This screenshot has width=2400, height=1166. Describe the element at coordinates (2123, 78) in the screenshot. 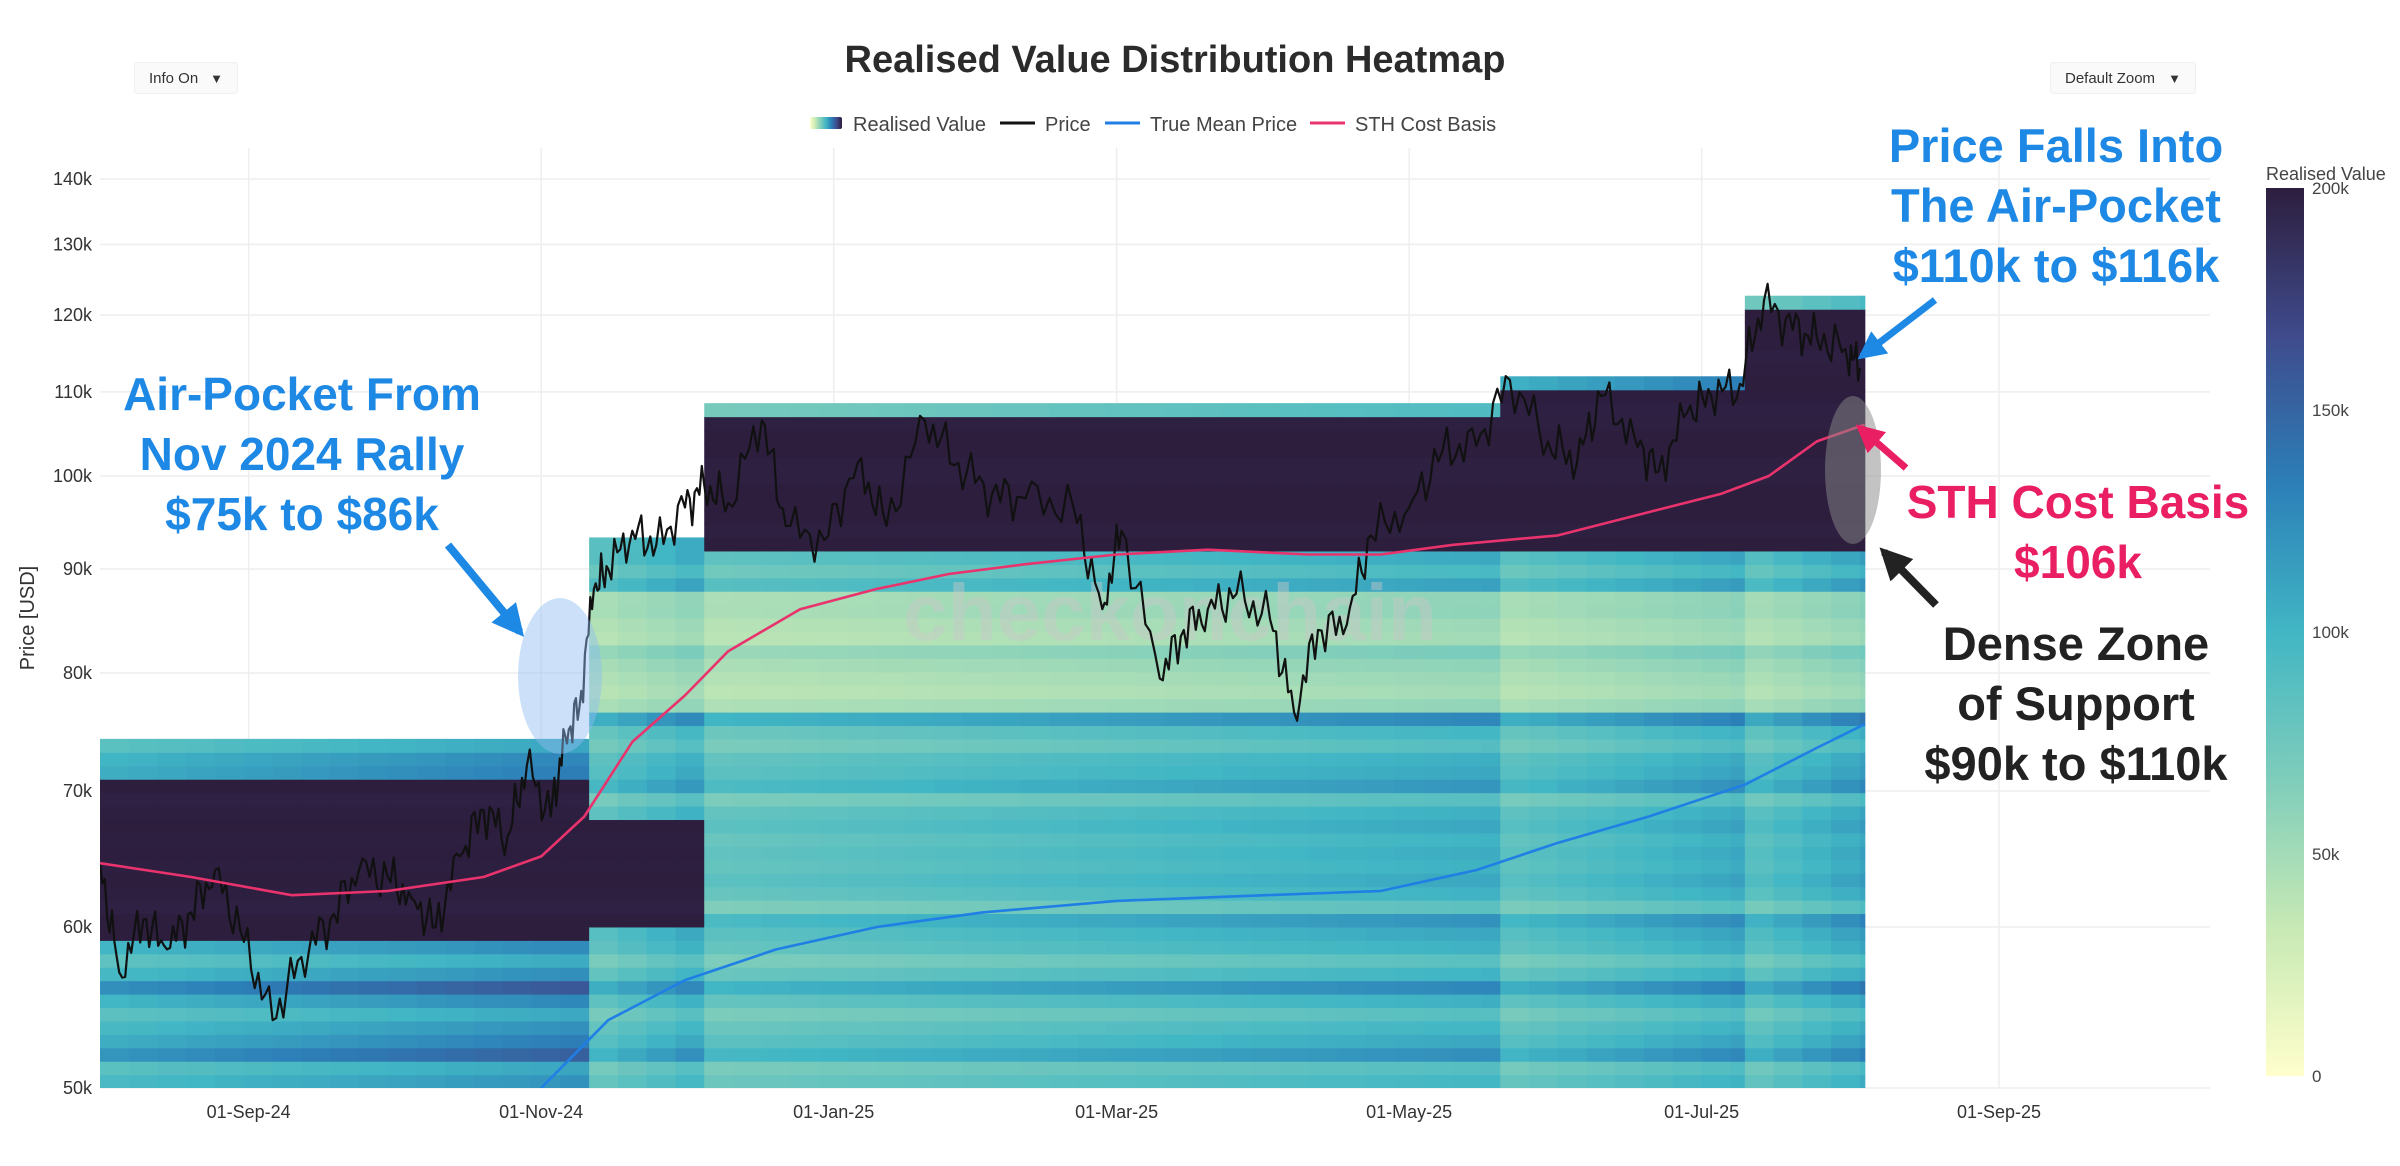

I see `zoom-dropdown: Default Zoom ▼` at that location.